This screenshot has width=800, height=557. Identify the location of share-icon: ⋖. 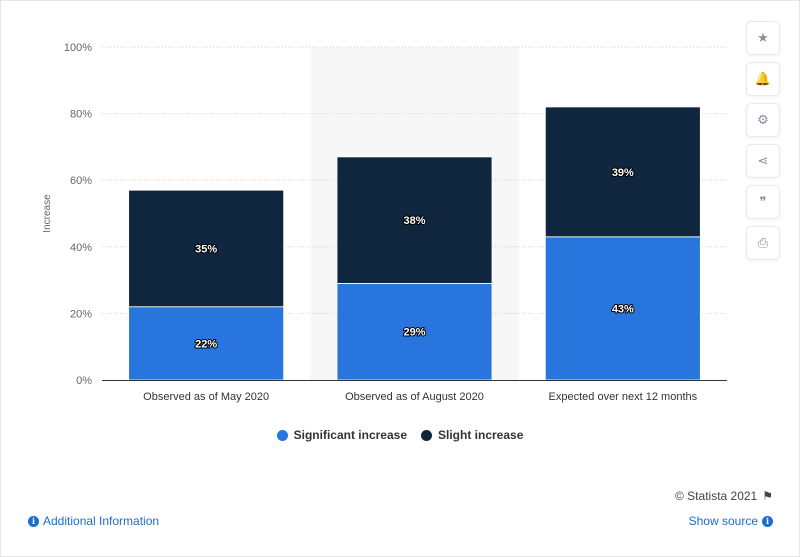
(763, 161).